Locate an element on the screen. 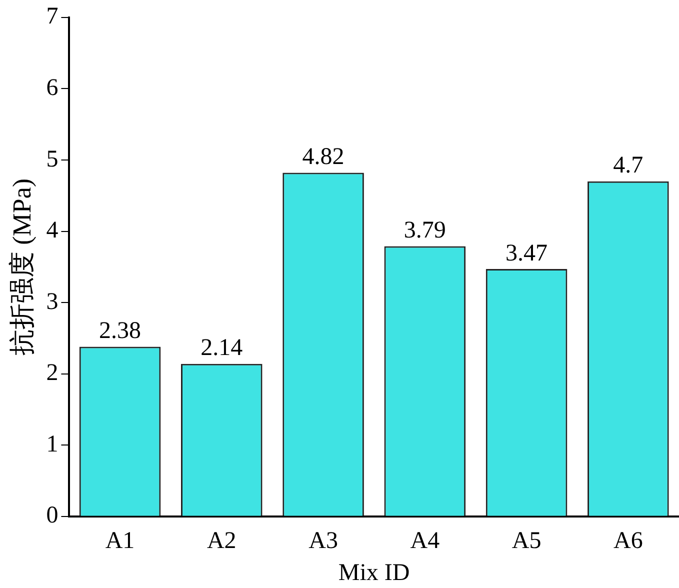 The image size is (679, 588). y-tick-label: 7 is located at coordinates (52, 17).